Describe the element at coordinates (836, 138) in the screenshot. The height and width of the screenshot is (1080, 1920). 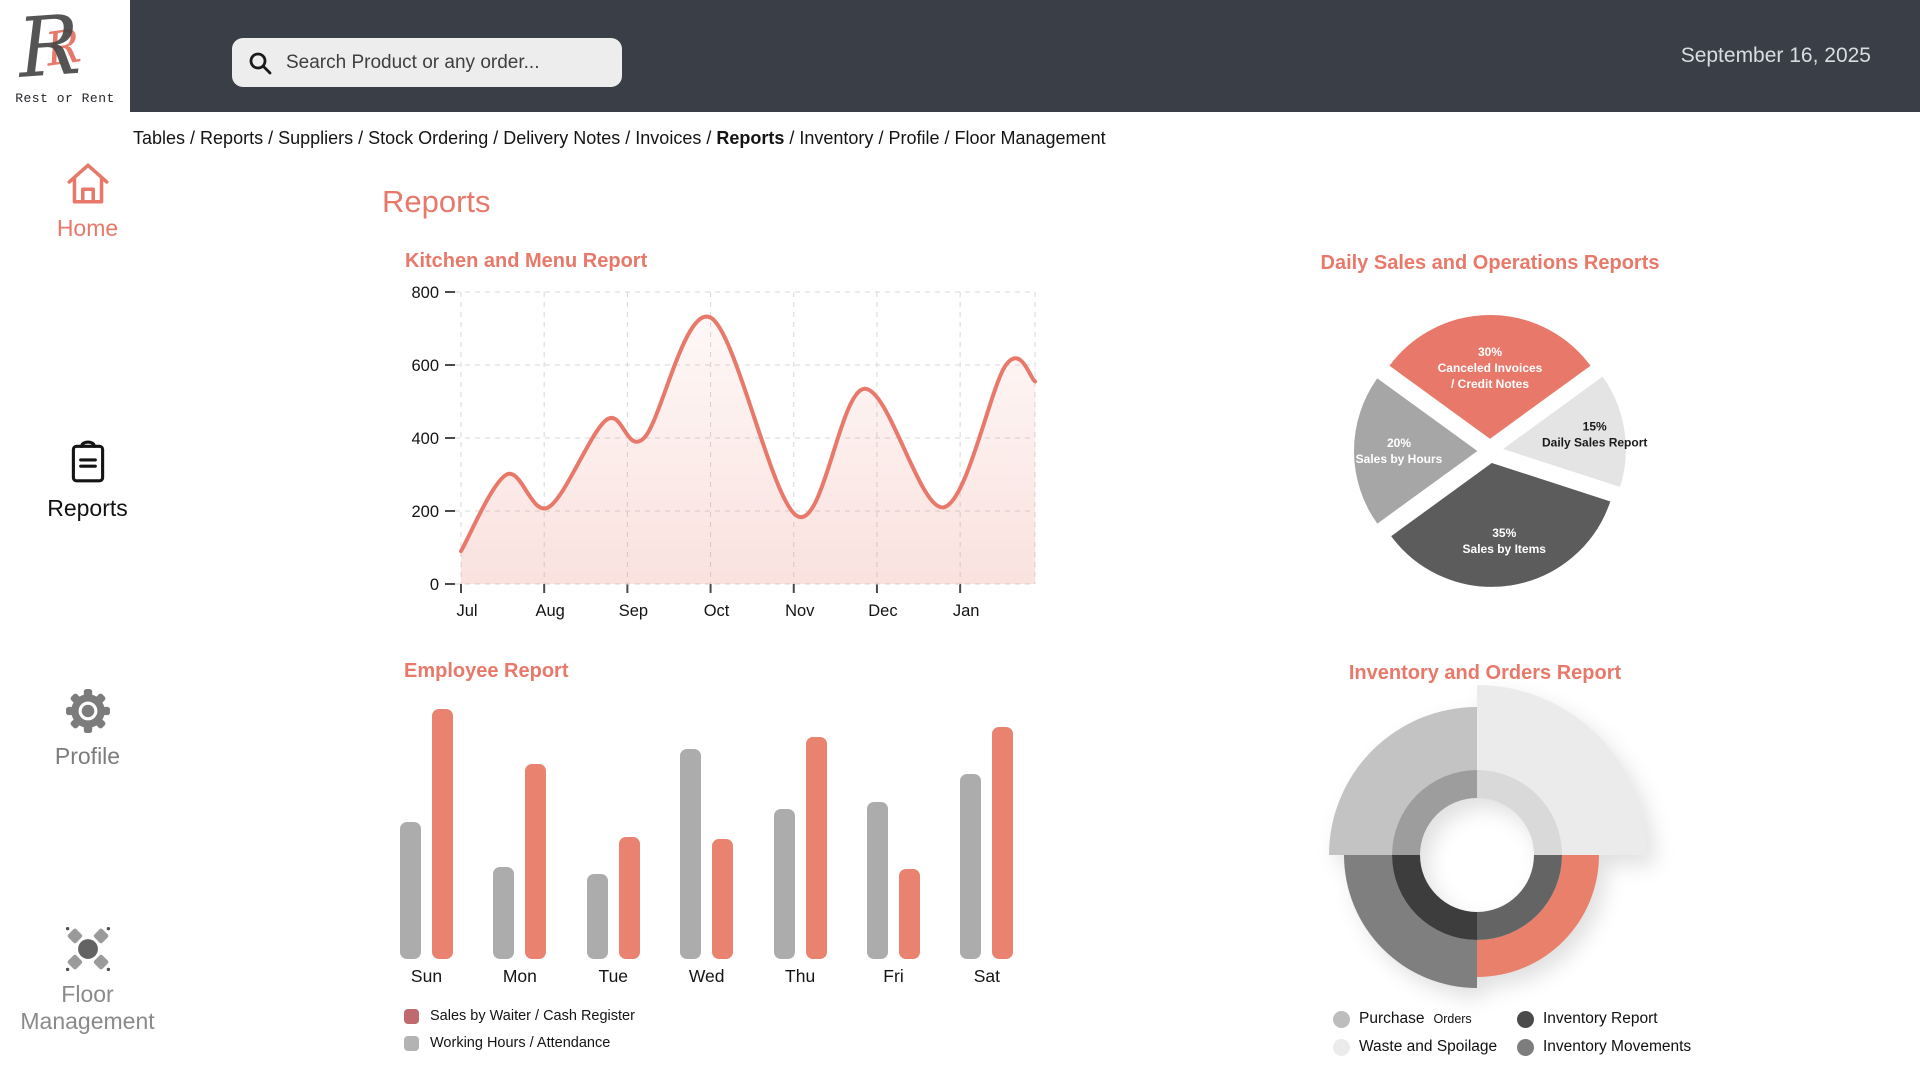
I see `breadcrumb-item: Inventory` at that location.